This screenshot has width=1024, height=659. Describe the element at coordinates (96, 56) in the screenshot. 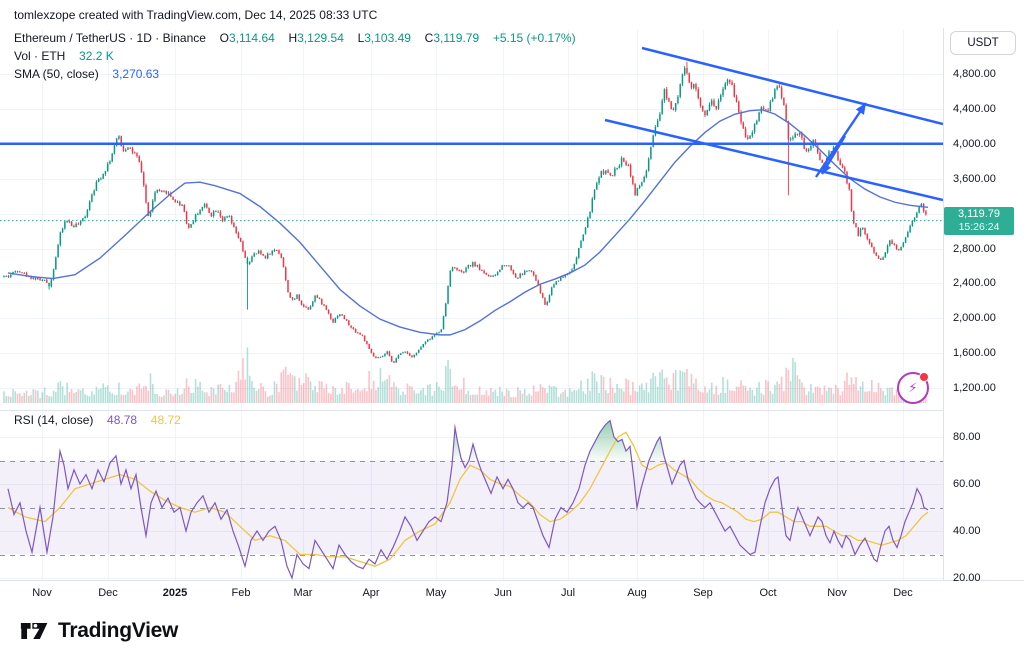

I see `volume-value: 32.2 K` at that location.